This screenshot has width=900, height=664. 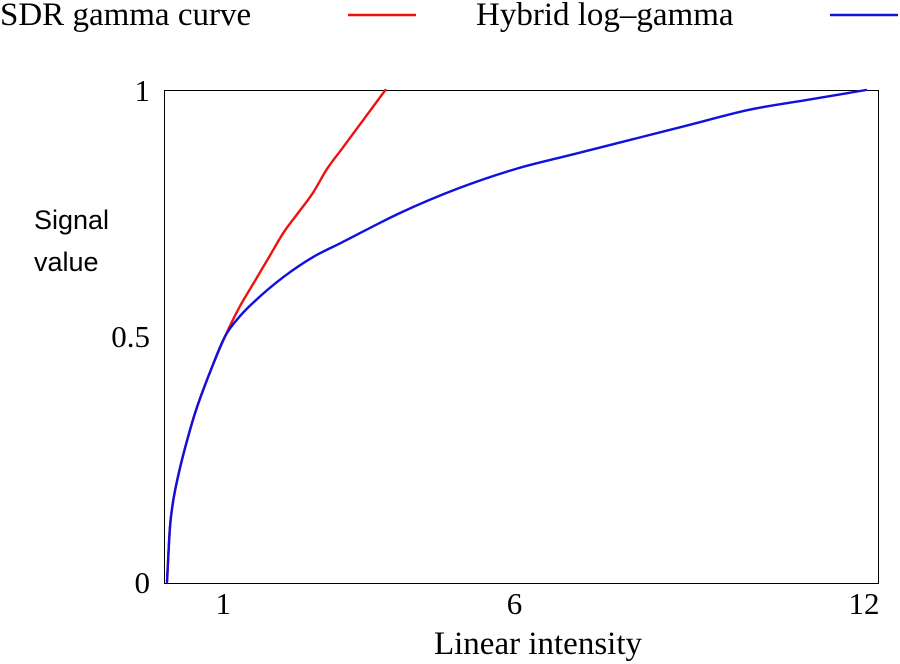 I want to click on y-axis-label-line-1: Signal, so click(x=71, y=220).